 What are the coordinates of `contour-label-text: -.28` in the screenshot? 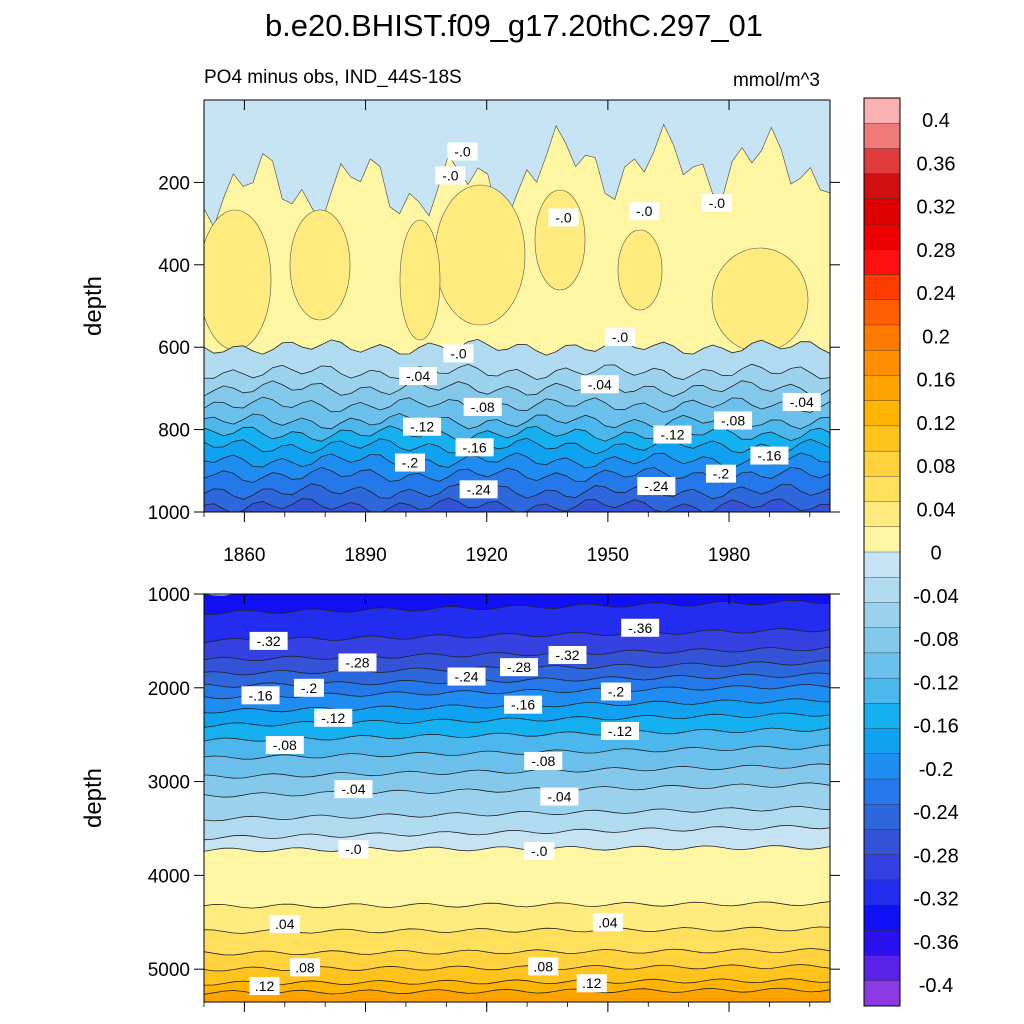 It's located at (357, 662).